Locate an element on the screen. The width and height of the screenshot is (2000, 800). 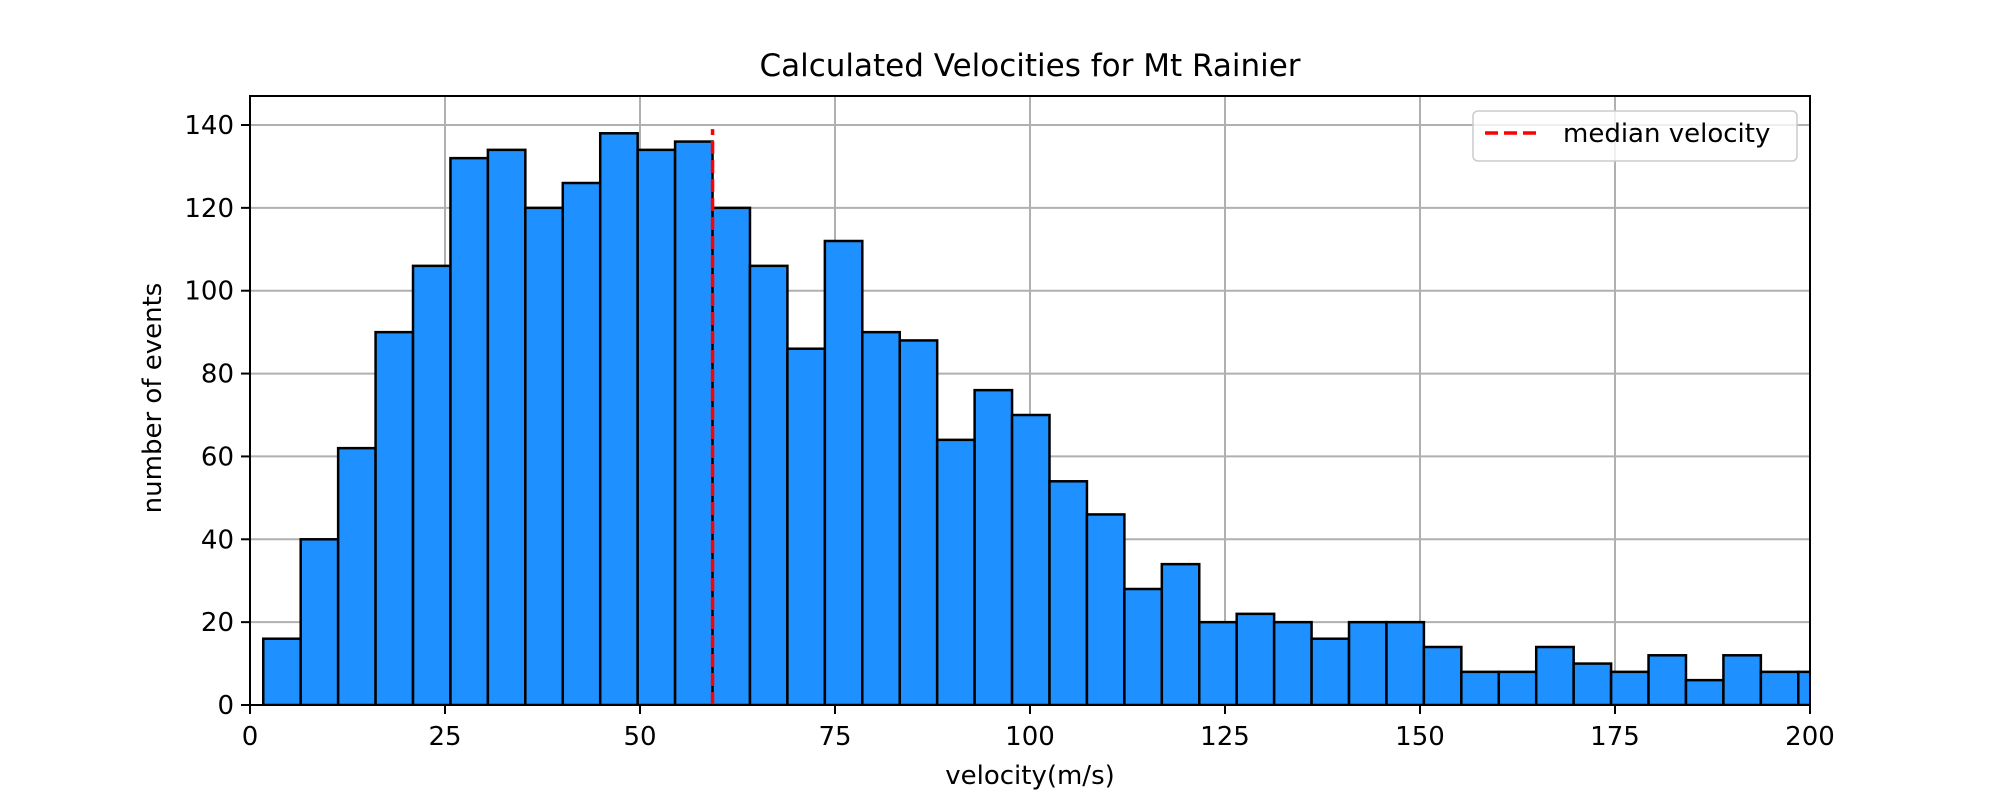
y-tick-label: 100 is located at coordinates (209, 292).